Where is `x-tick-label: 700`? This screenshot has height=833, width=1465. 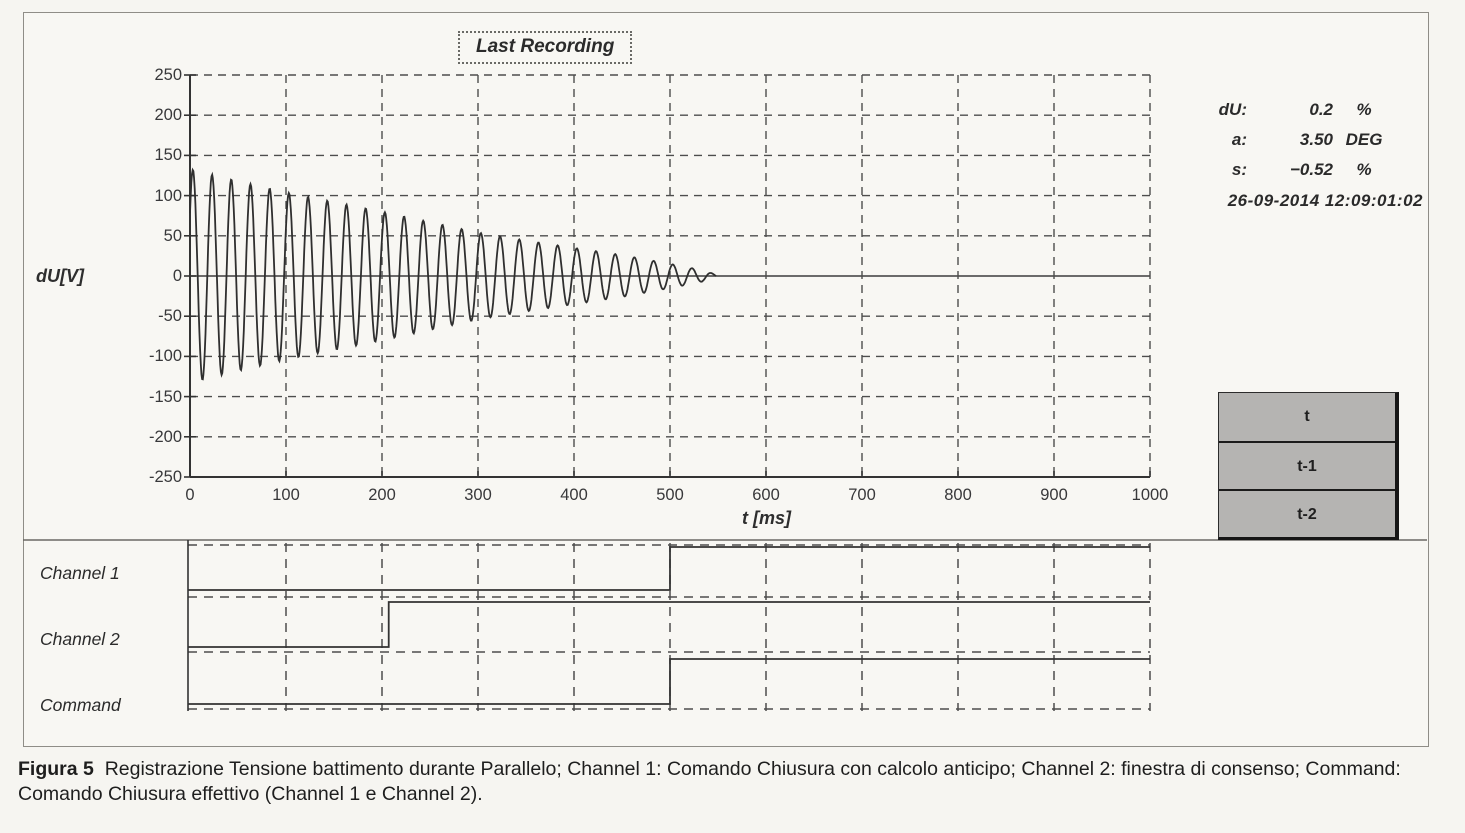
x-tick-label: 700 is located at coordinates (862, 495).